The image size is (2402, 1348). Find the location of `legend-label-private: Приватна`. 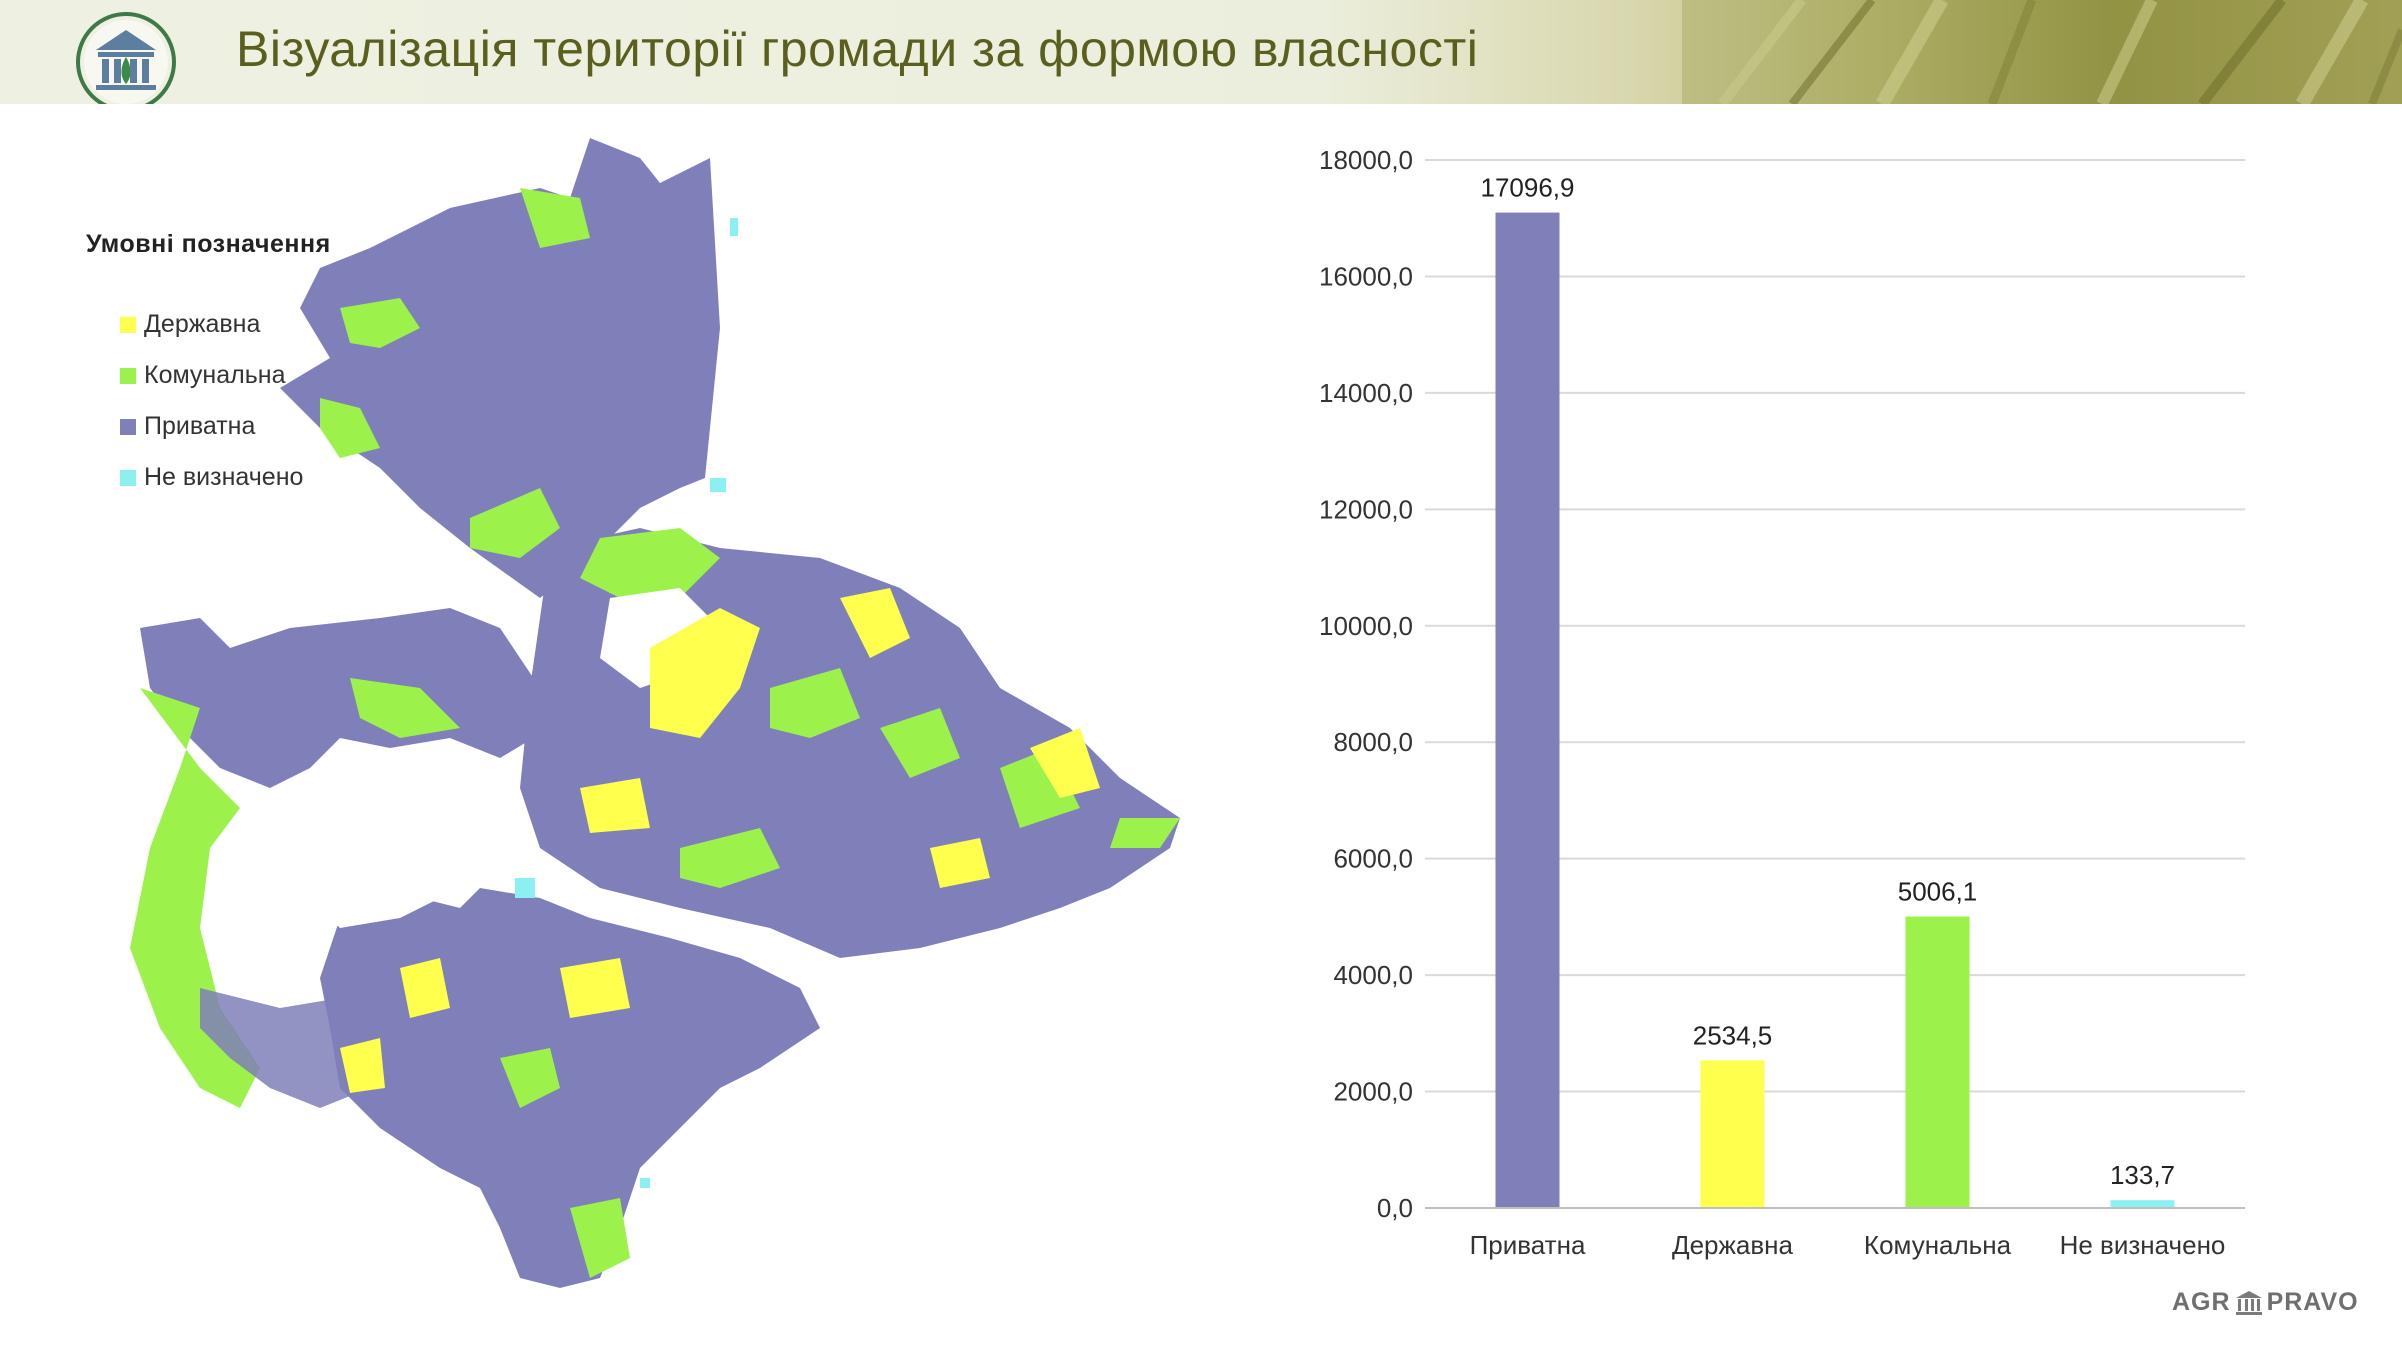

legend-label-private: Приватна is located at coordinates (200, 426).